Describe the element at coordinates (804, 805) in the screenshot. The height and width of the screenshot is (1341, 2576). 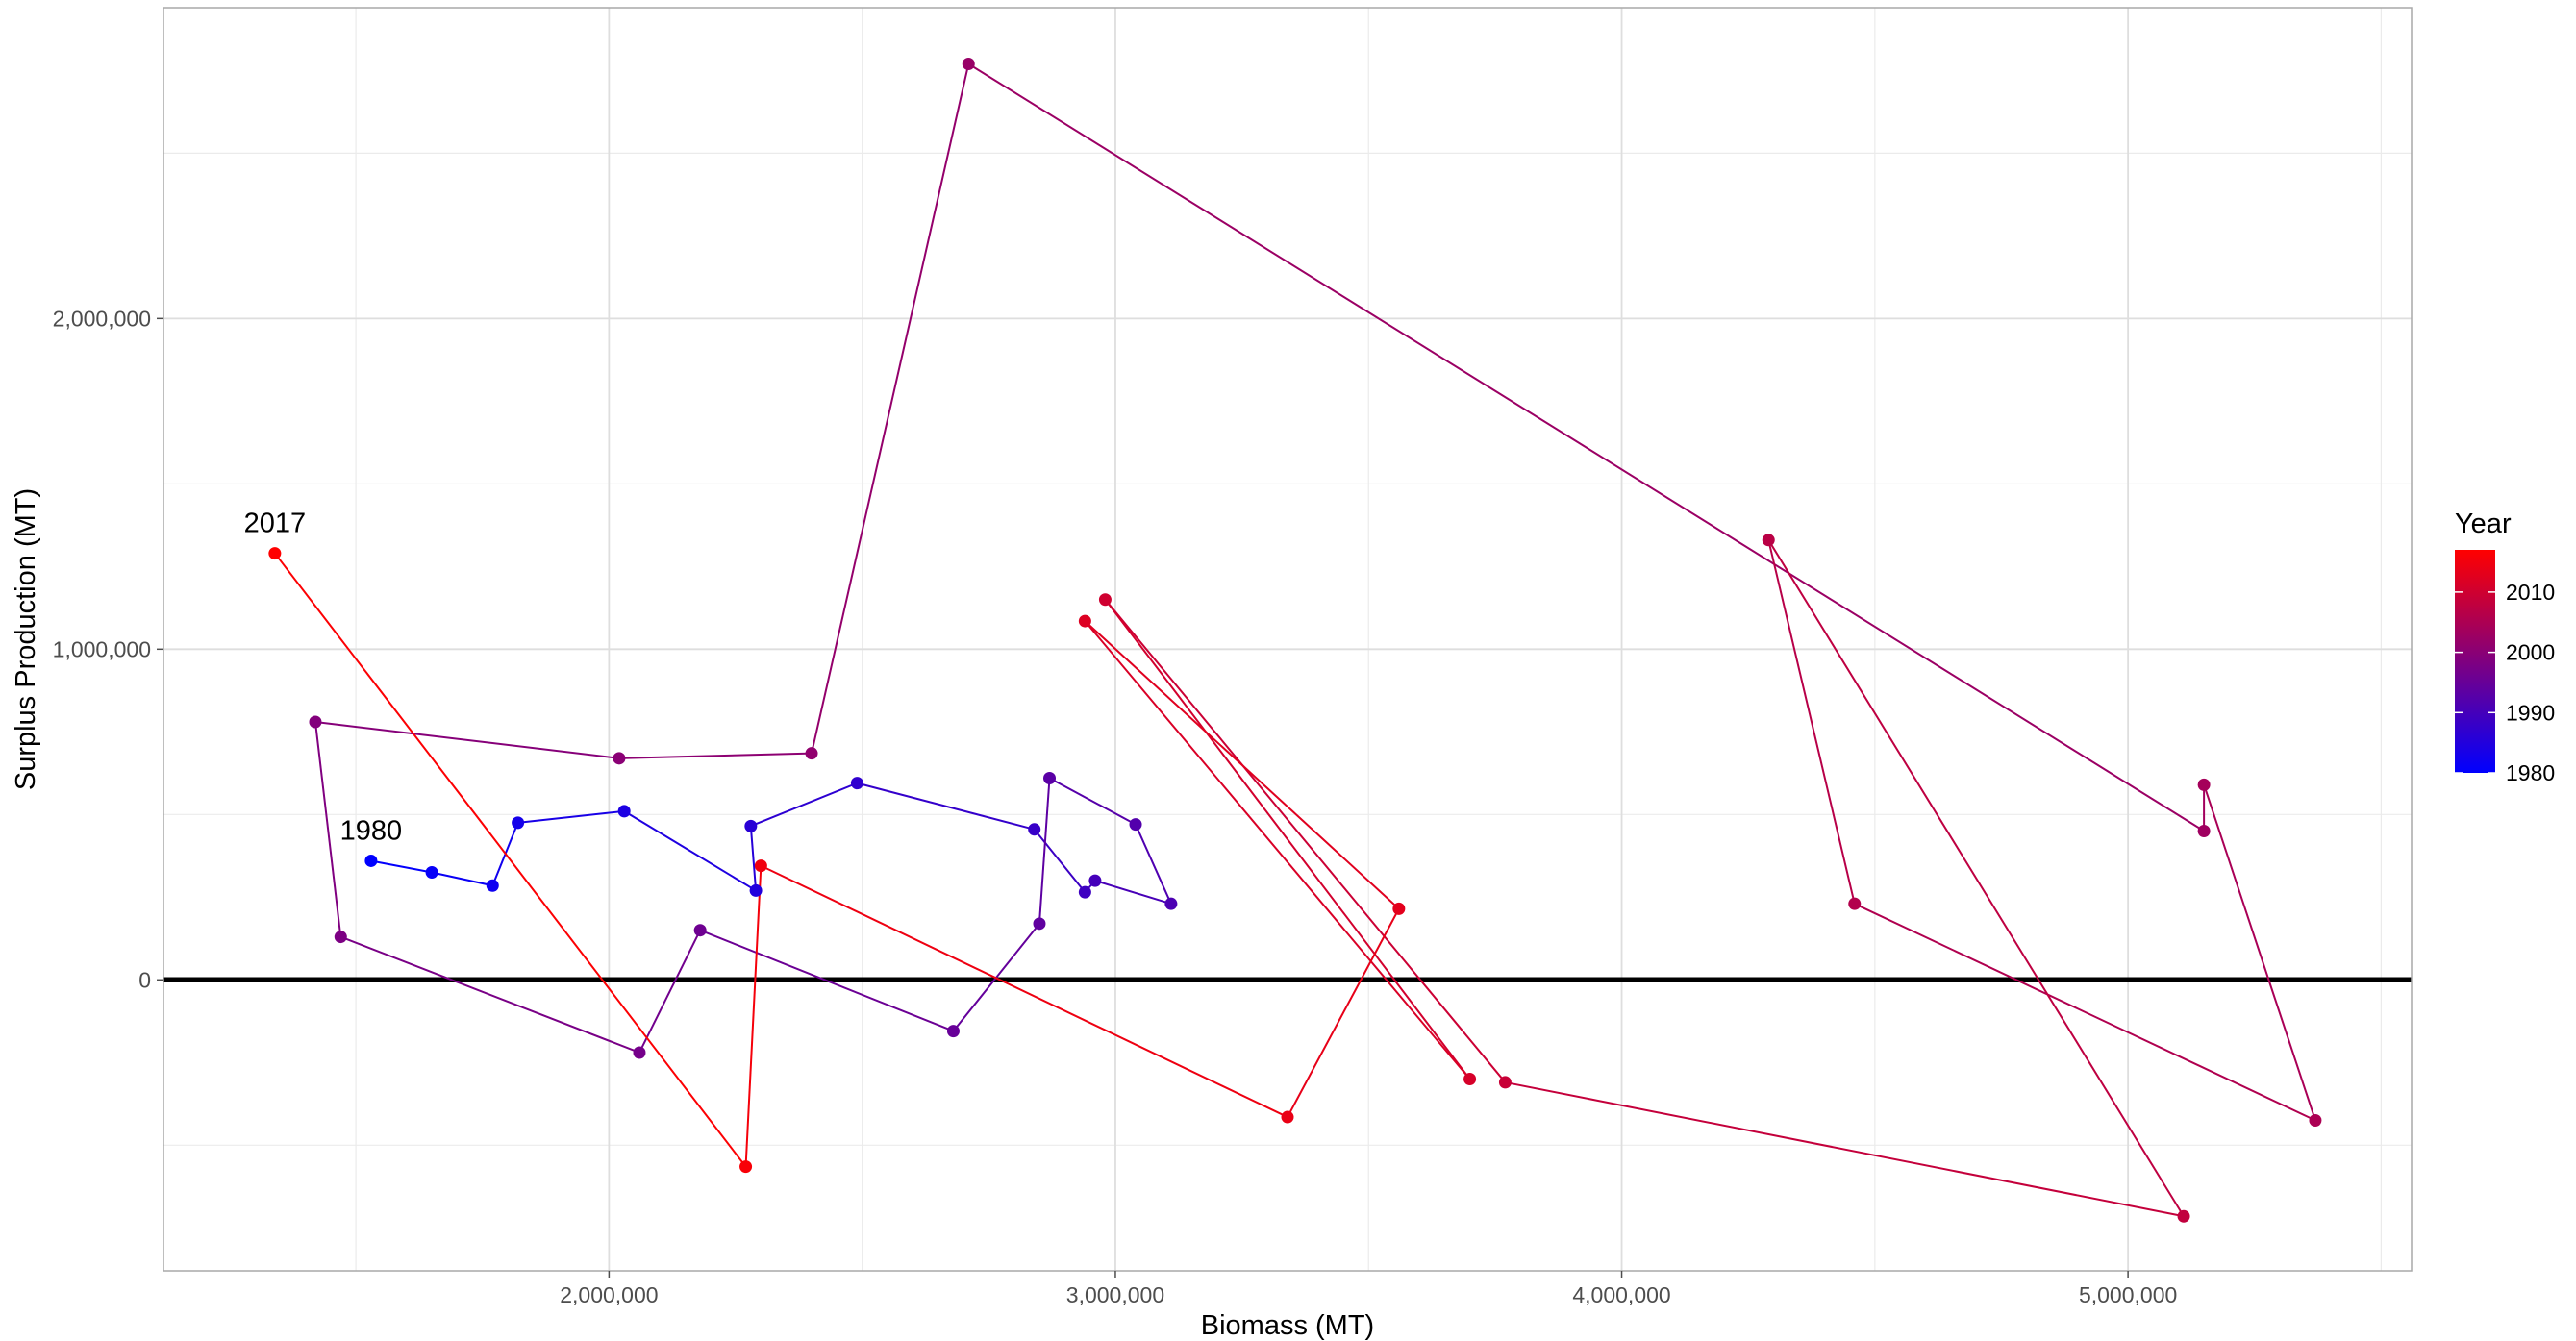
I see `path-segment-1986-1987` at that location.